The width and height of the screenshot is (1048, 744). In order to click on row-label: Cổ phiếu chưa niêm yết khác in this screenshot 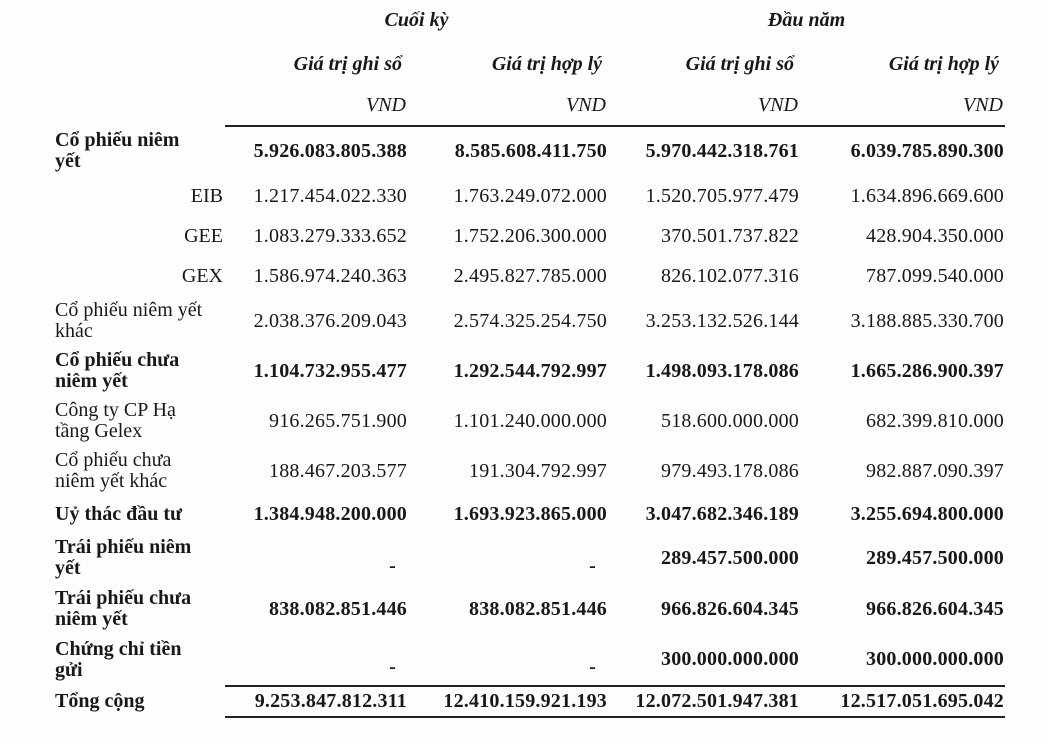, I will do `click(113, 470)`.